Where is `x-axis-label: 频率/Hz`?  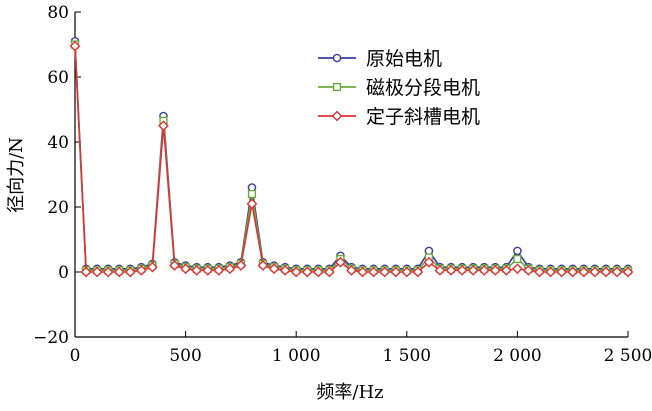 x-axis-label: 频率/Hz is located at coordinates (349, 392).